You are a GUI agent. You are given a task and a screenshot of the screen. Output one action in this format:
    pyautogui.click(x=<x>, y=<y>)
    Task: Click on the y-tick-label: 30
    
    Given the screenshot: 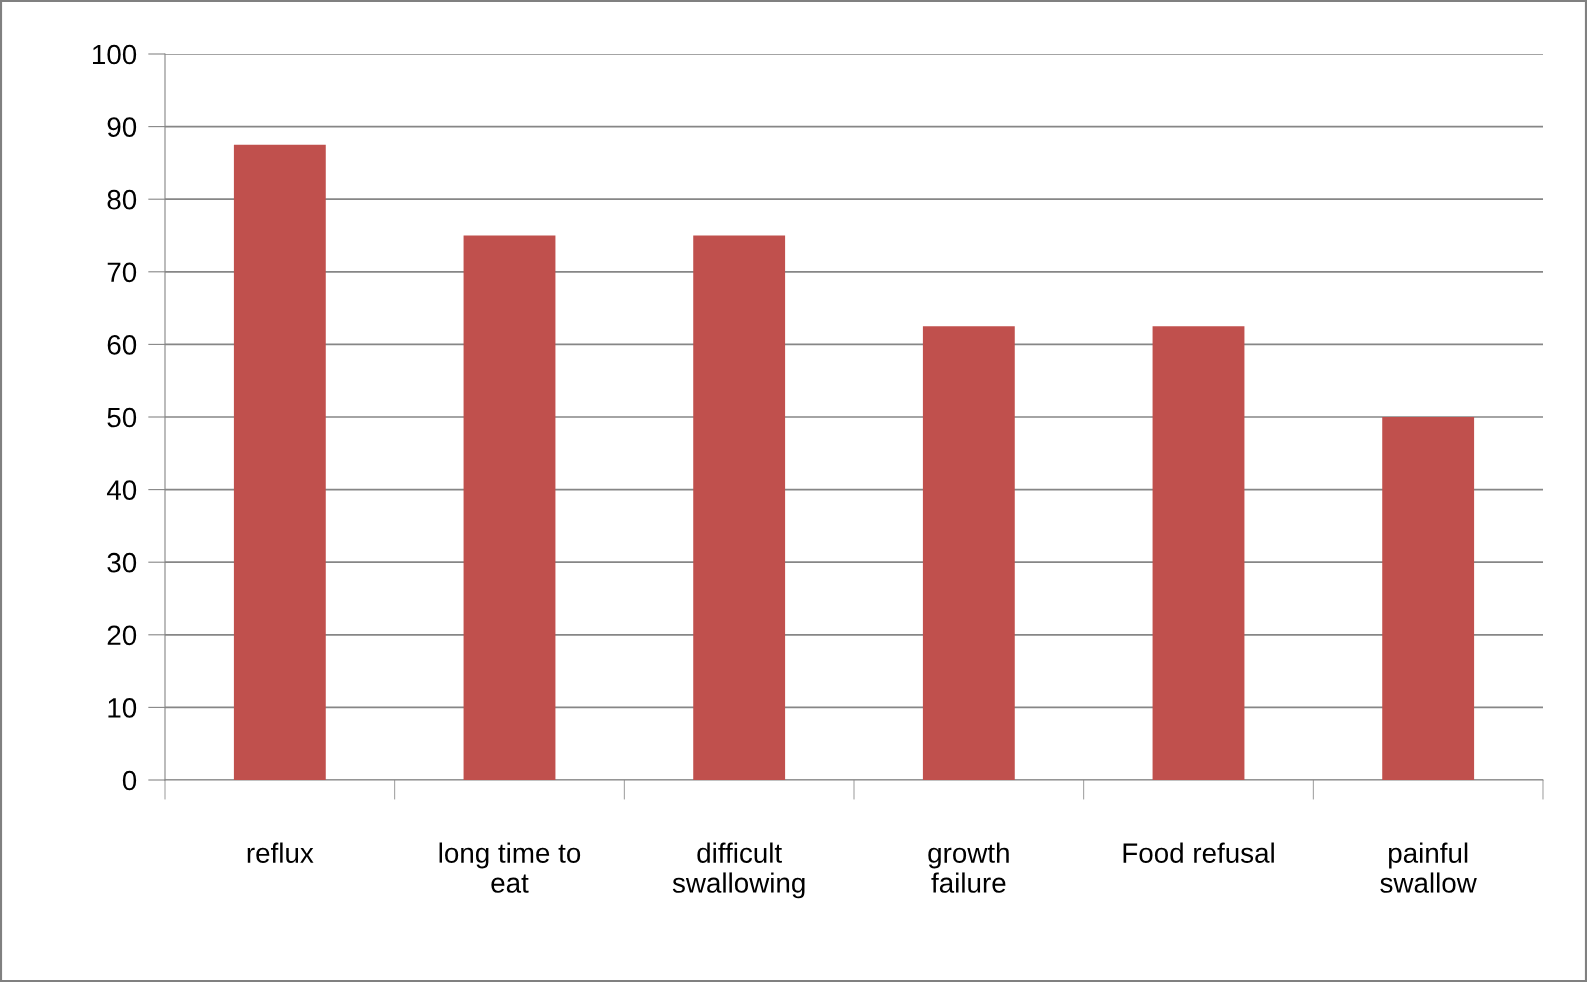 What is the action you would take?
    pyautogui.click(x=122, y=562)
    